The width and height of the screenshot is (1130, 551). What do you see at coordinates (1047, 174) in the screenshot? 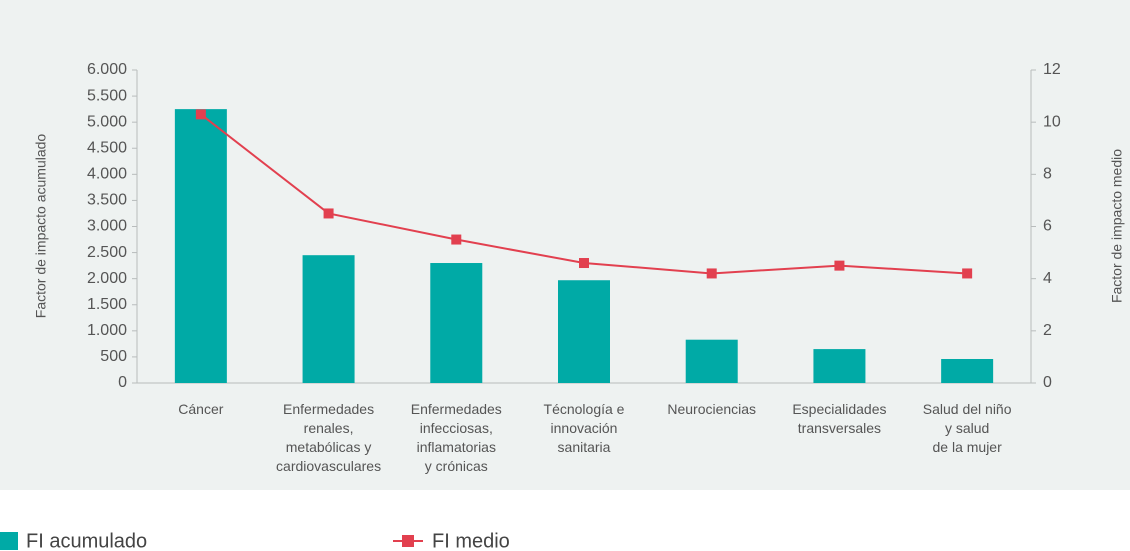
I see `y2-tick-label: 8` at bounding box center [1047, 174].